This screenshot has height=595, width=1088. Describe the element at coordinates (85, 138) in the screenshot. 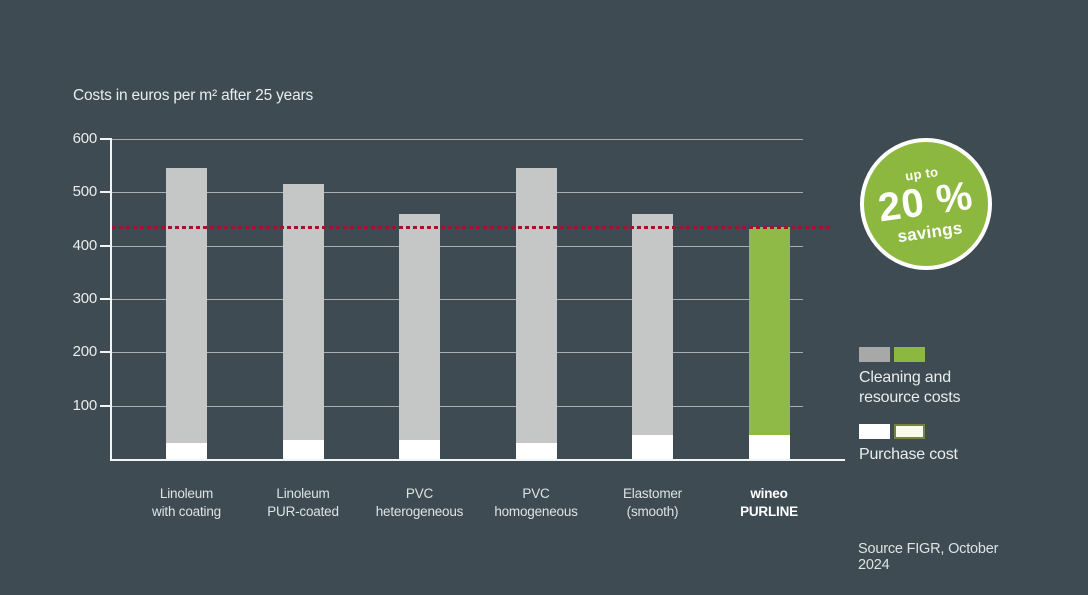

I see `y-tick-label-600: 600` at that location.